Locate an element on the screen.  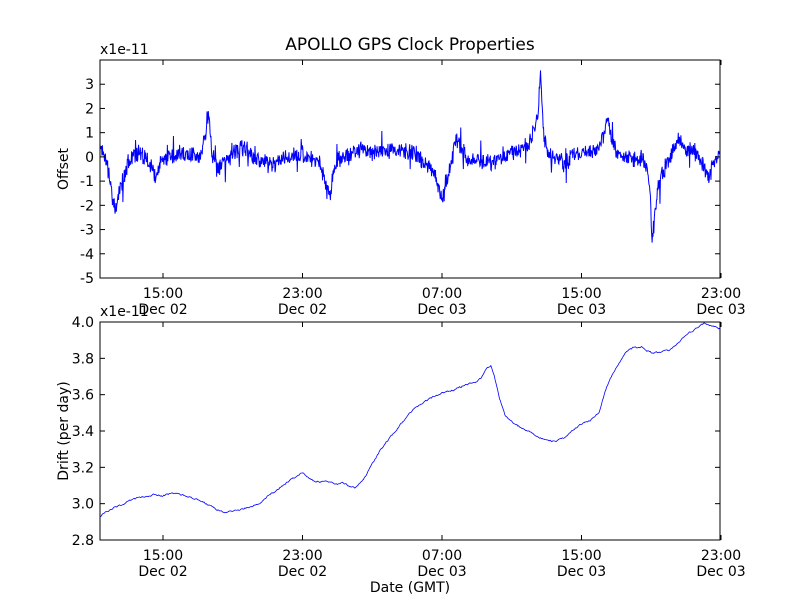
offset-xtick-time-label: 07:00 is located at coordinates (442, 294).